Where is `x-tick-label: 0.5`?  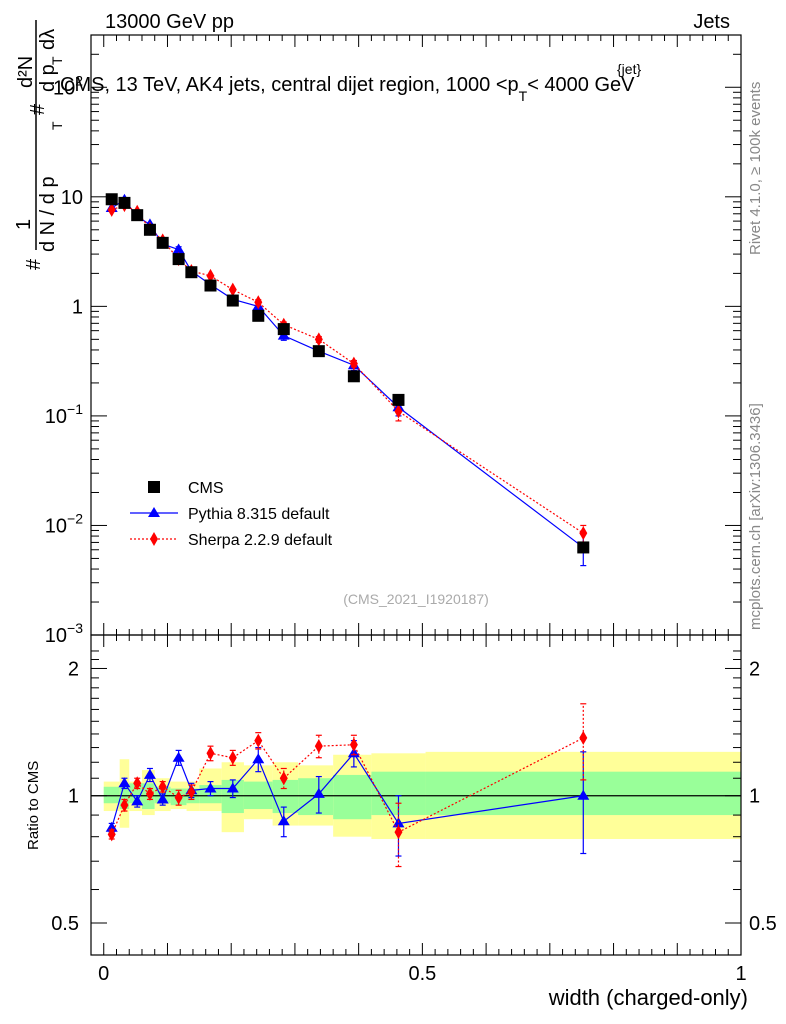 x-tick-label: 0.5 is located at coordinates (422, 974).